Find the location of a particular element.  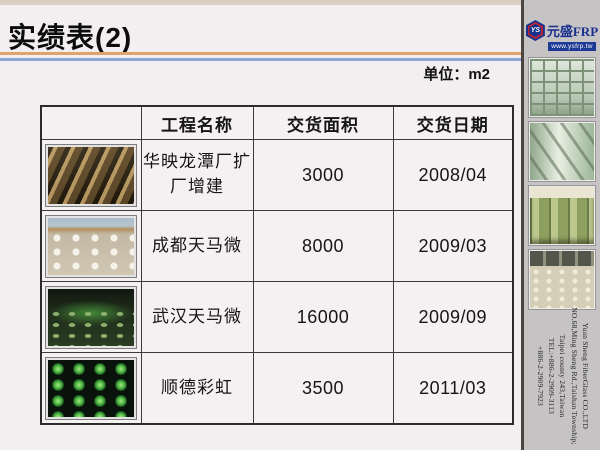

table-row: 顺德彩虹 3500 2011/03 is located at coordinates (277, 388).